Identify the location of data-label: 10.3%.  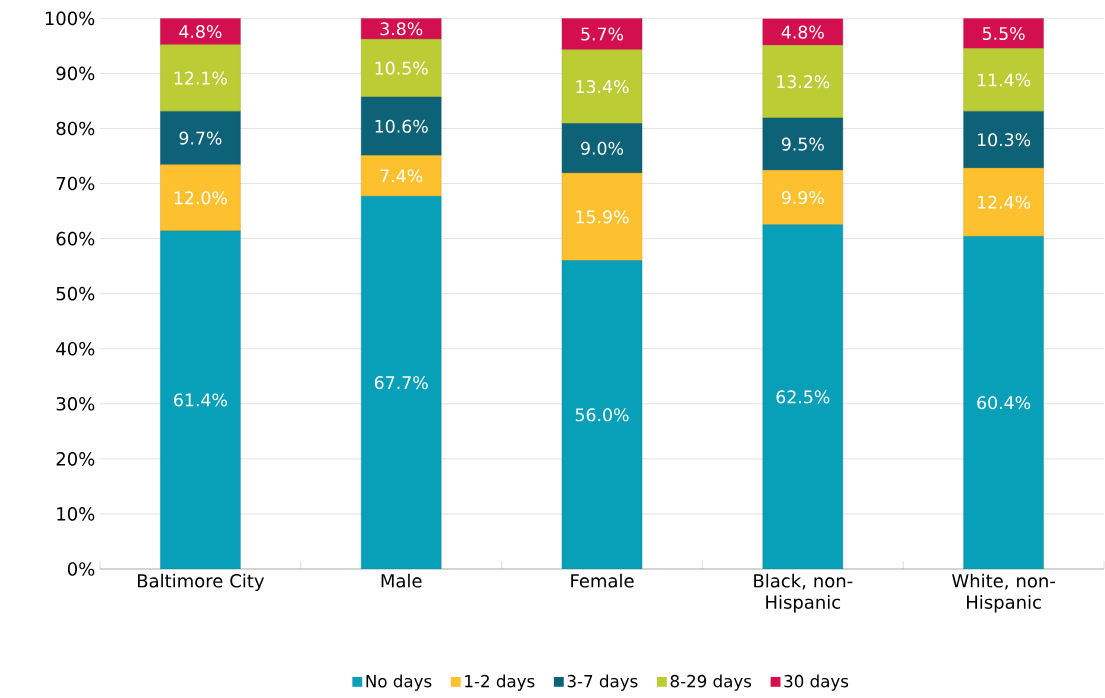
(1004, 140).